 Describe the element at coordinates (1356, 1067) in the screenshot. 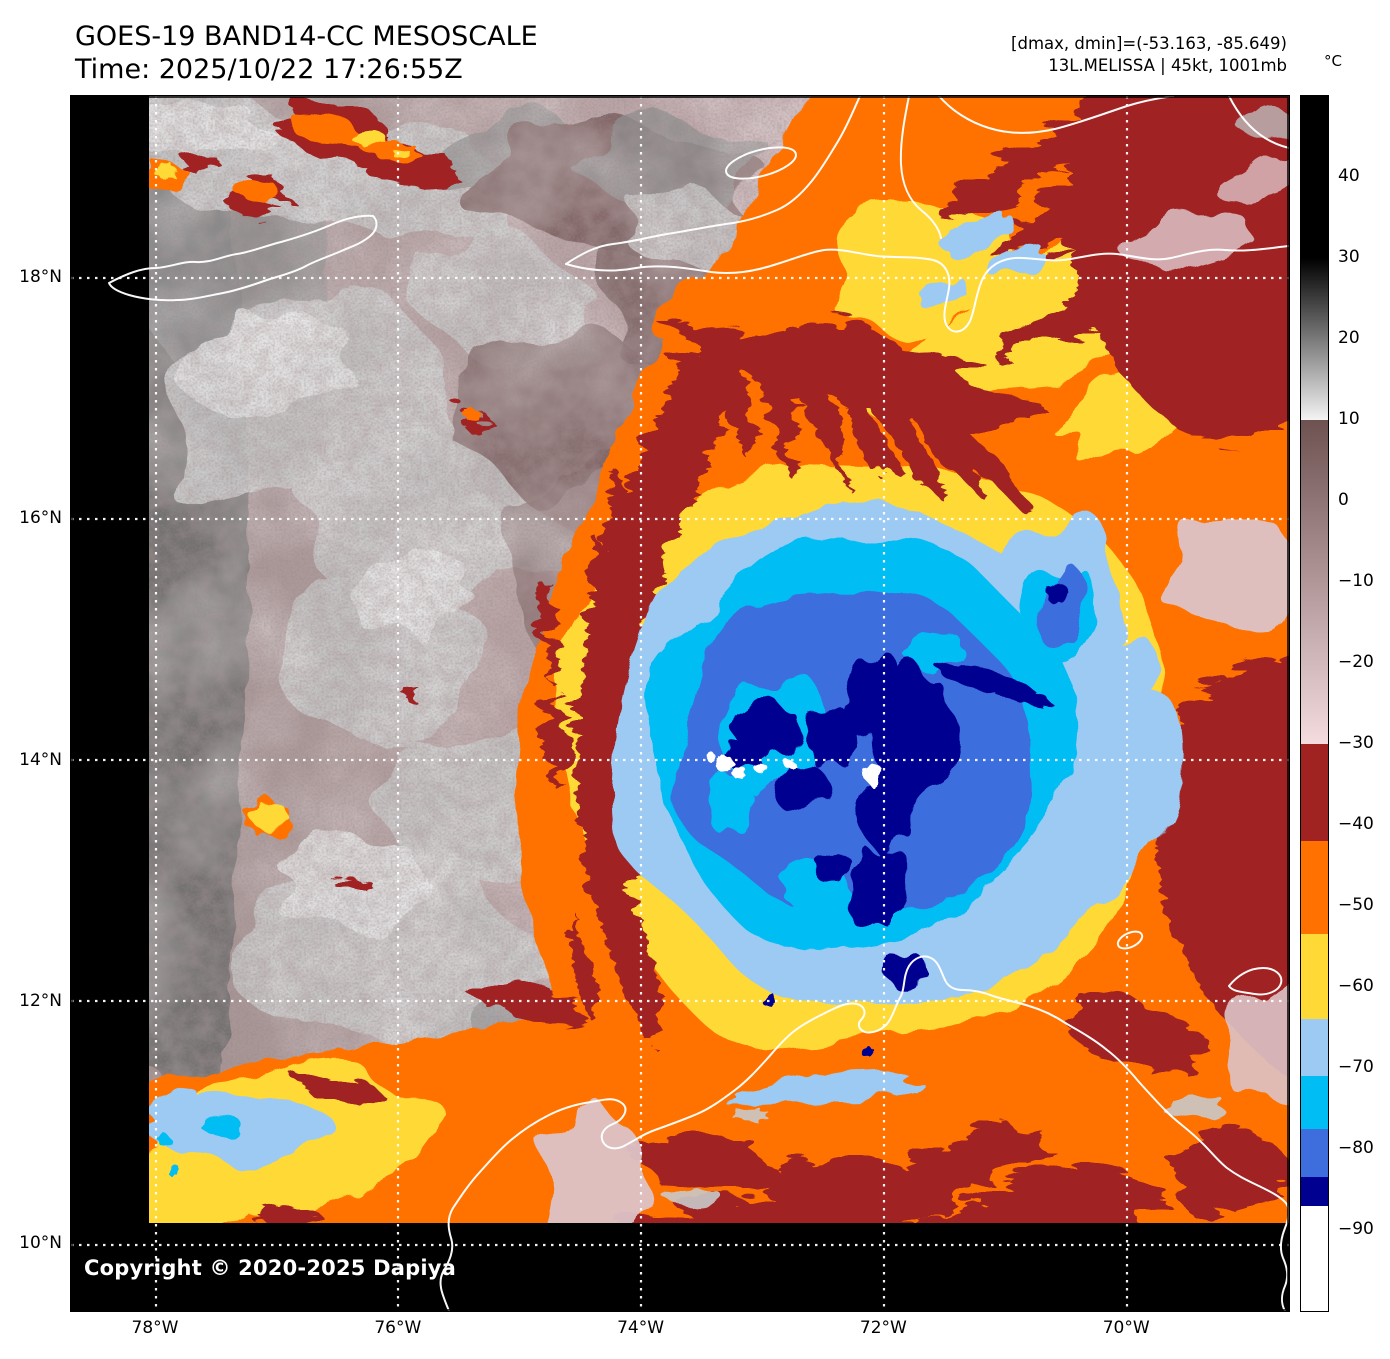

I see `colorbar-tick-label: −70` at that location.